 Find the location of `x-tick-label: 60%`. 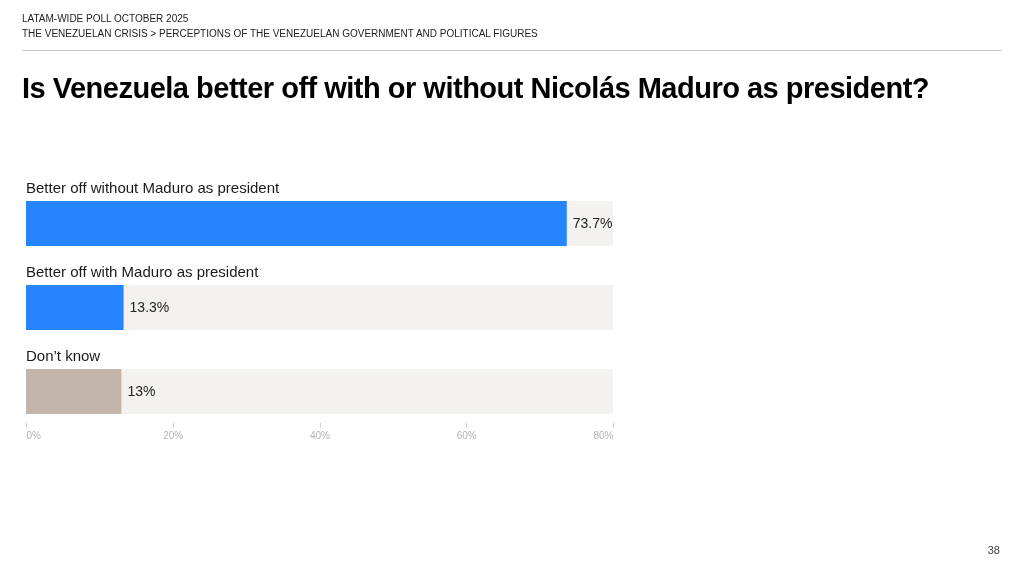

x-tick-label: 60% is located at coordinates (466, 435).